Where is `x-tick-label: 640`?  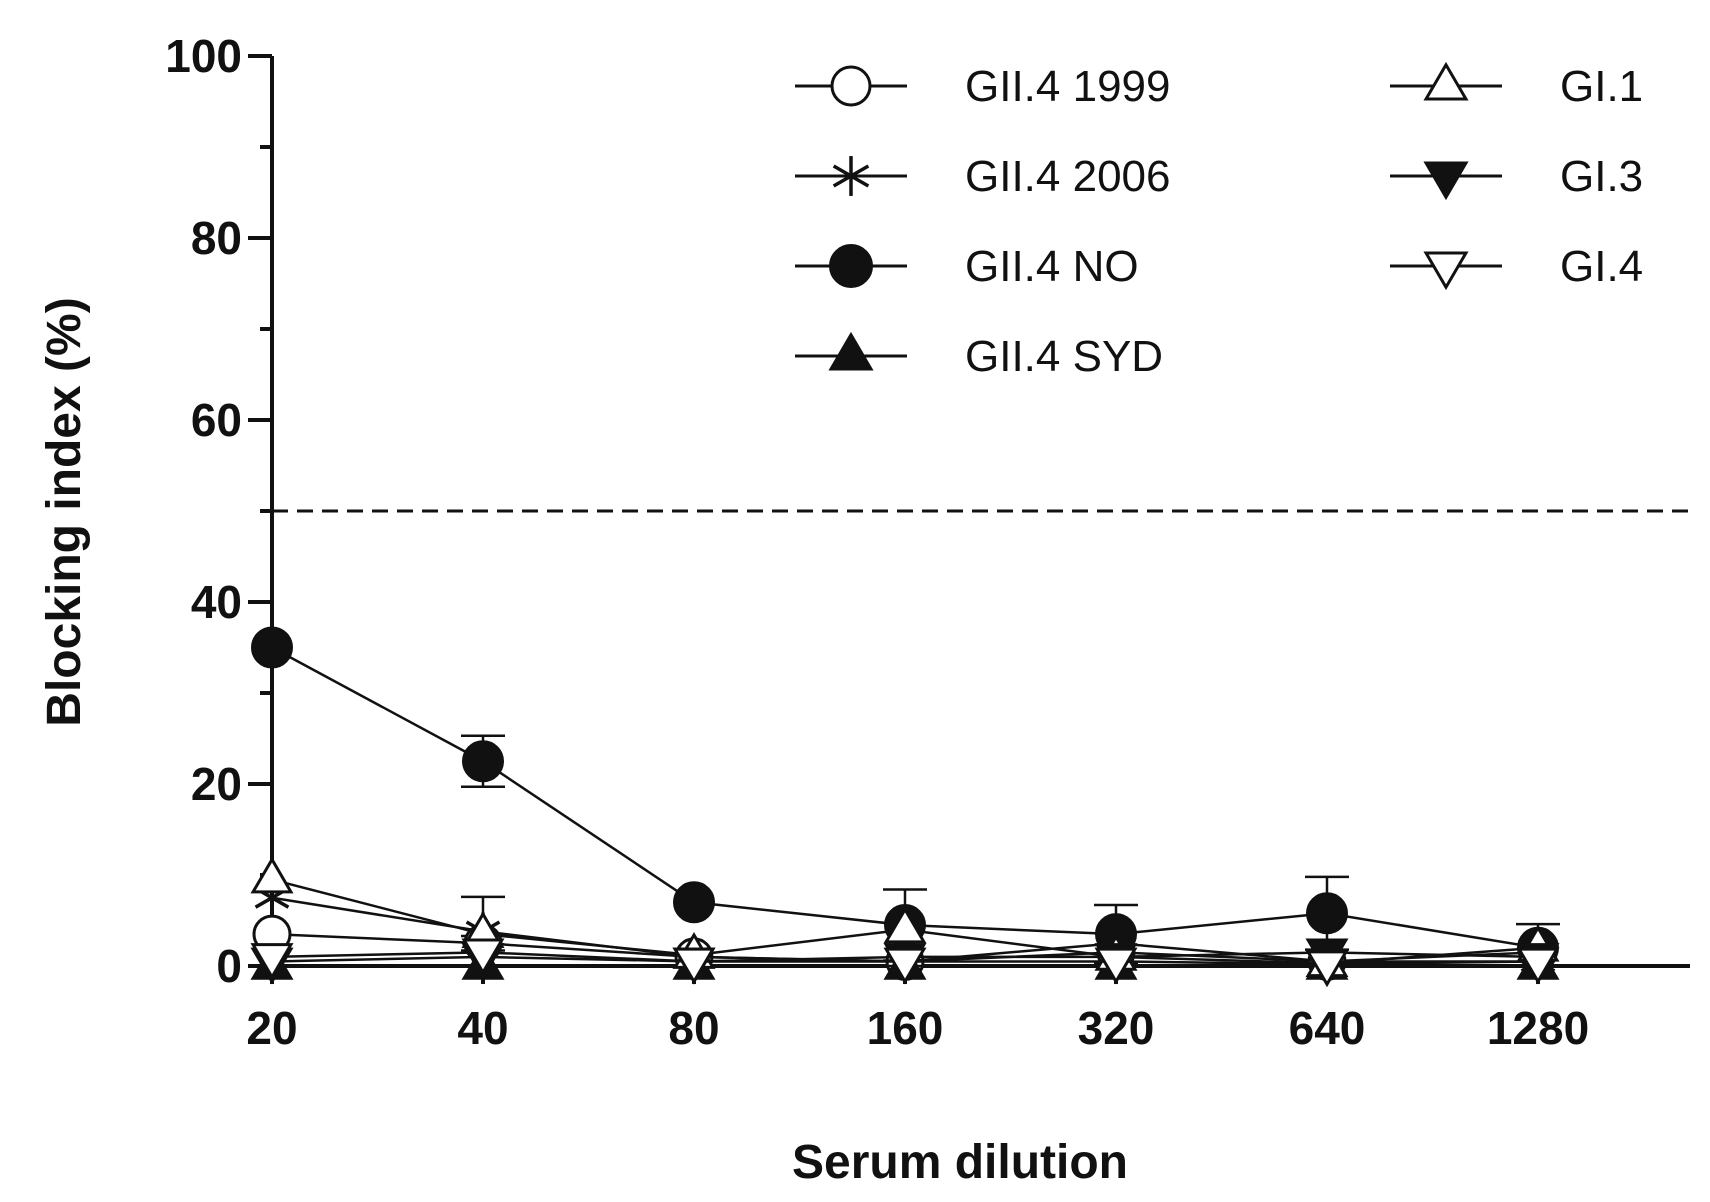 x-tick-label: 640 is located at coordinates (1327, 1028).